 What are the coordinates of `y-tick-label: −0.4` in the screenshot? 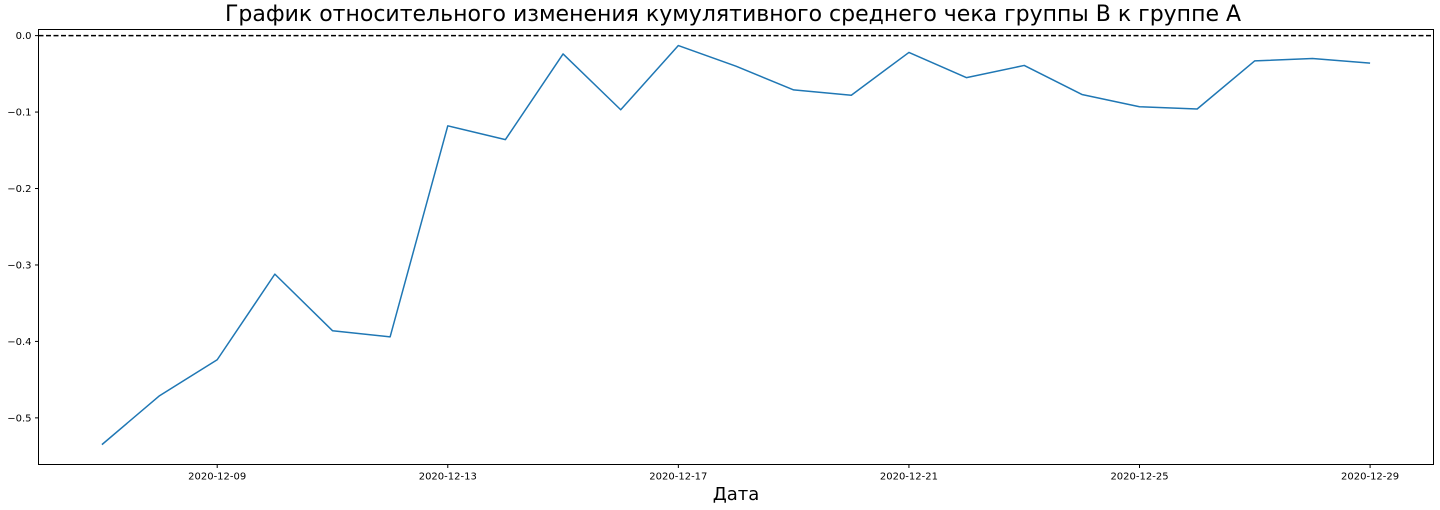 It's located at (19, 342).